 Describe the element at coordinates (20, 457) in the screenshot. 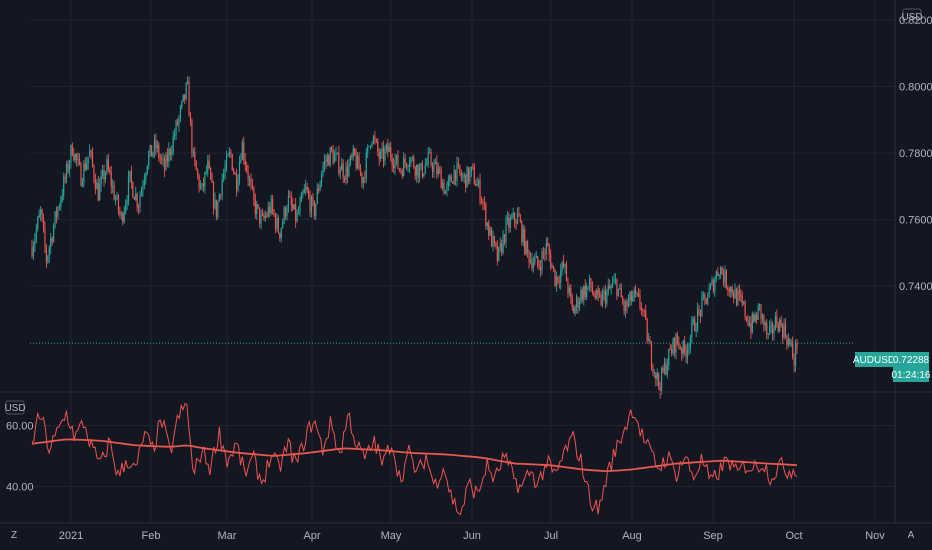

I see `indicator-axis: 40.00 60.00` at that location.